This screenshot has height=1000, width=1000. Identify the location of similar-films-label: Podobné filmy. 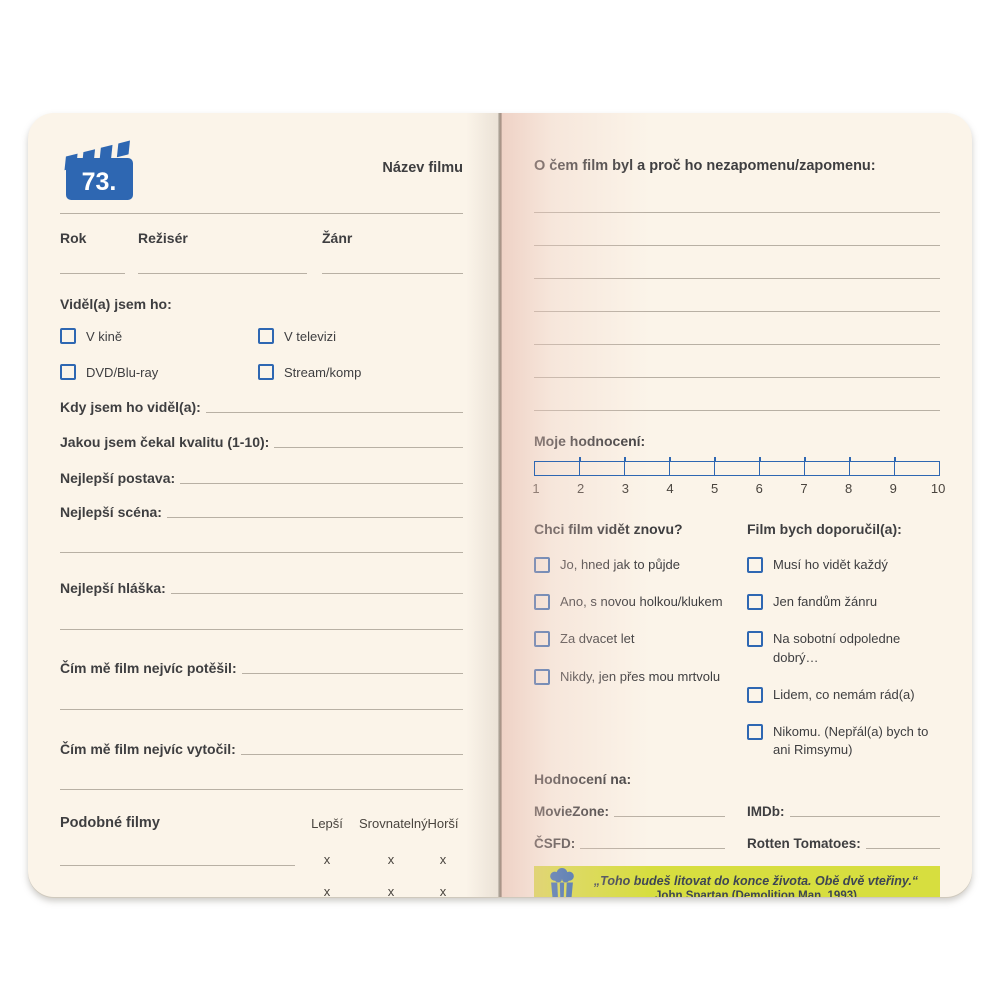
(110, 823).